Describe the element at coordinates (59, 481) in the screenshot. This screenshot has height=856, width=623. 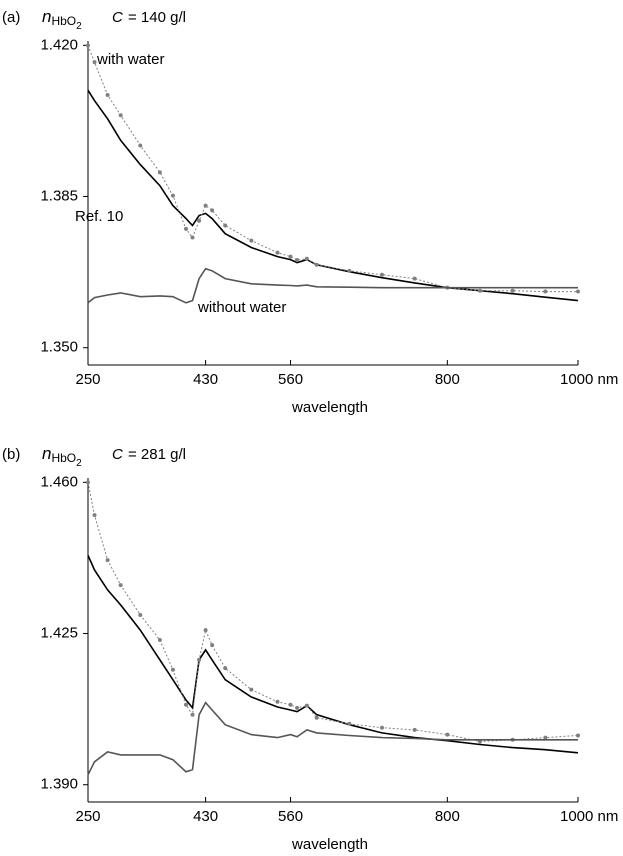
I see `y-tick-label: 1.460` at that location.